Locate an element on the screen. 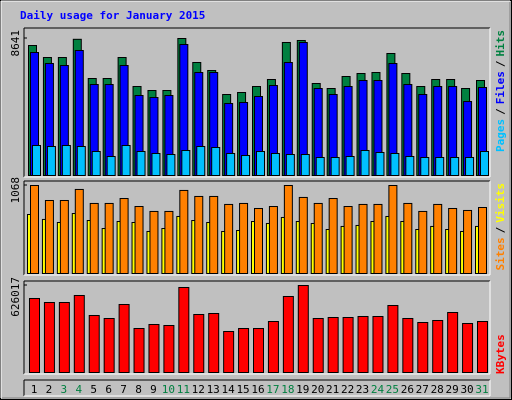  x-tick-label: 25 is located at coordinates (392, 389).